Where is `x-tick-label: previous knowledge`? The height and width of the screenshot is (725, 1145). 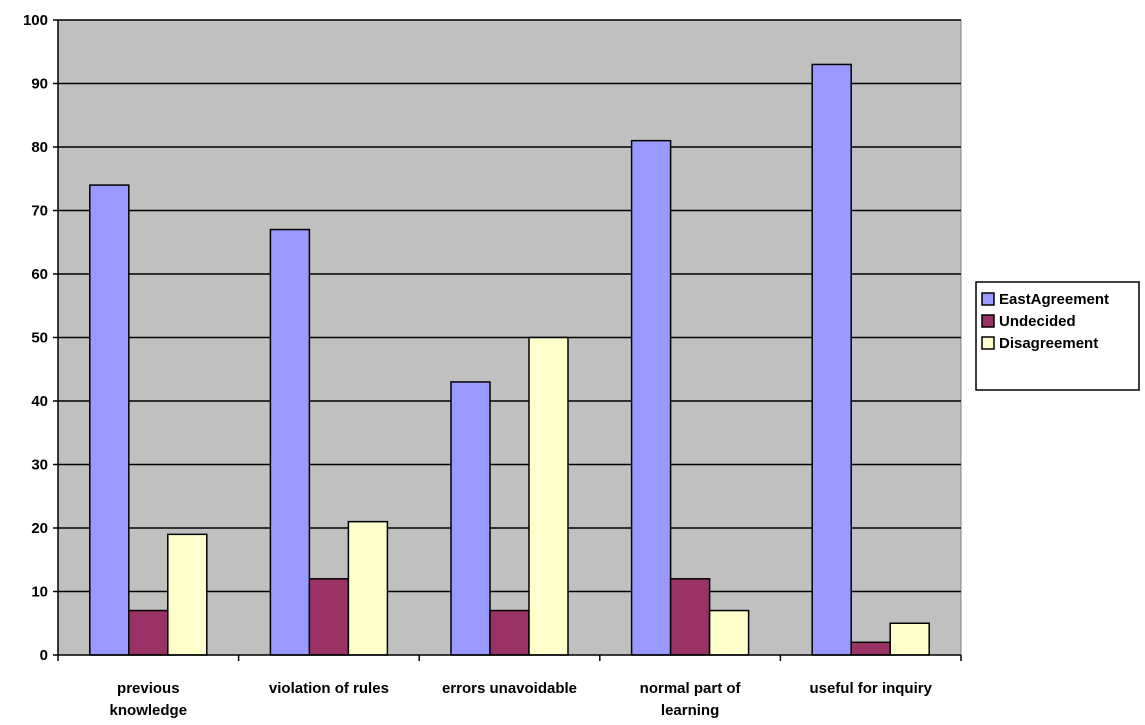 x-tick-label: previous knowledge is located at coordinates (149, 699).